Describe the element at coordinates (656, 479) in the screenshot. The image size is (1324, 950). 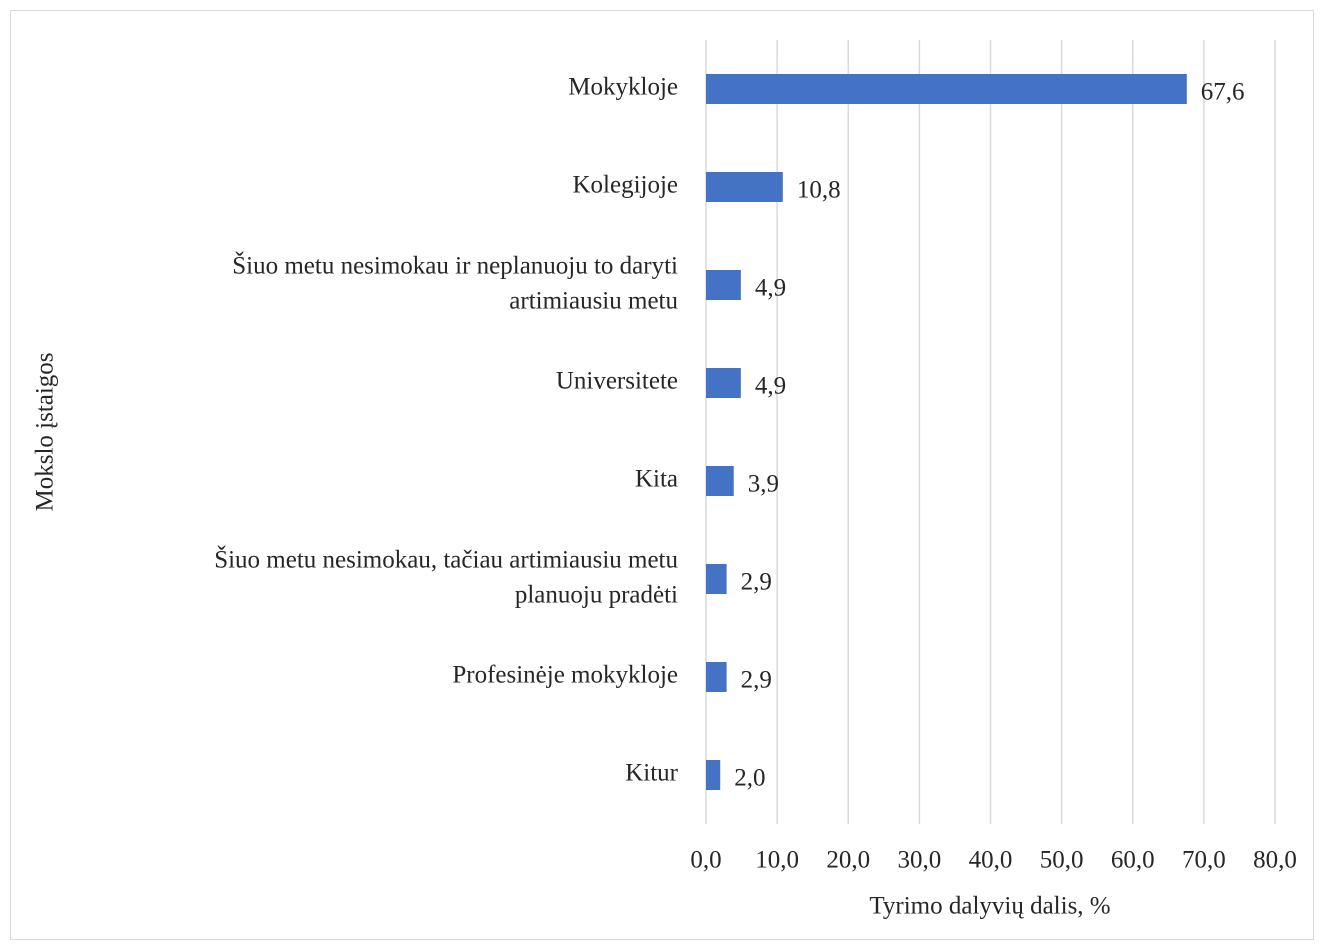
I see `y-tick-label: Kita` at that location.